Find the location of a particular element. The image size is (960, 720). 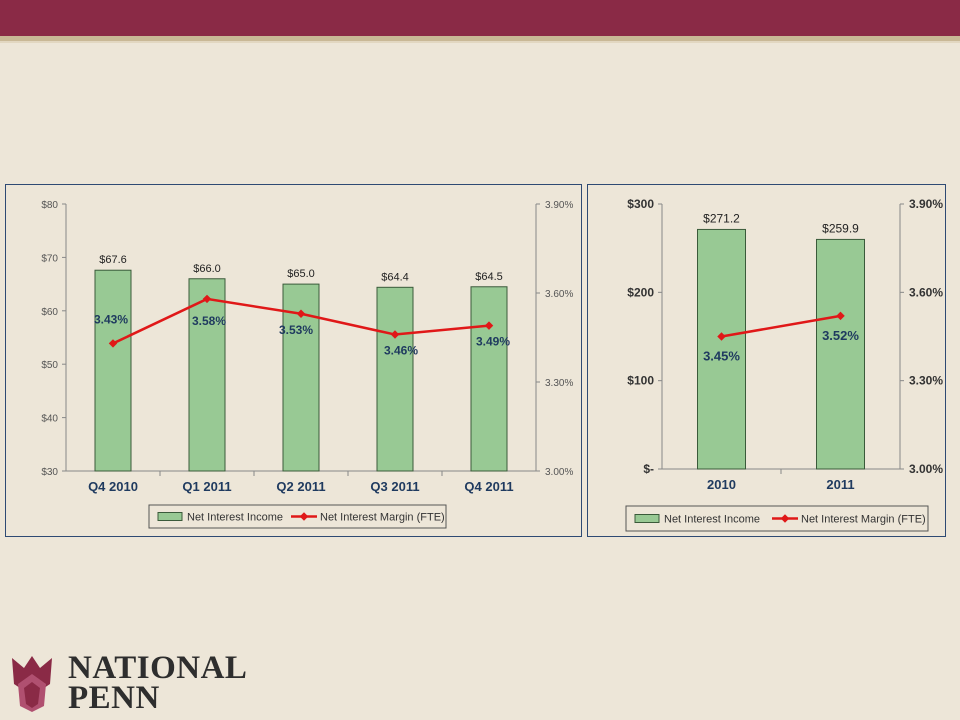

bar-value-label: $64.5 is located at coordinates (489, 277).